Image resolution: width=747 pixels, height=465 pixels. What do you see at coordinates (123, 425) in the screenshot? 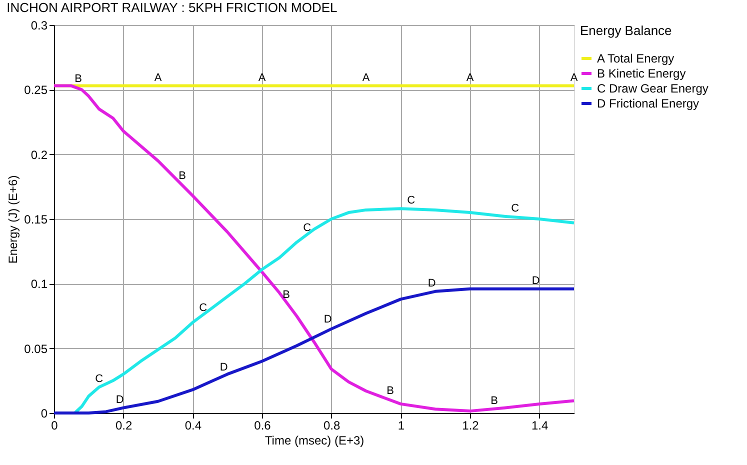
I see `x-tick-label: 0.2` at bounding box center [123, 425].